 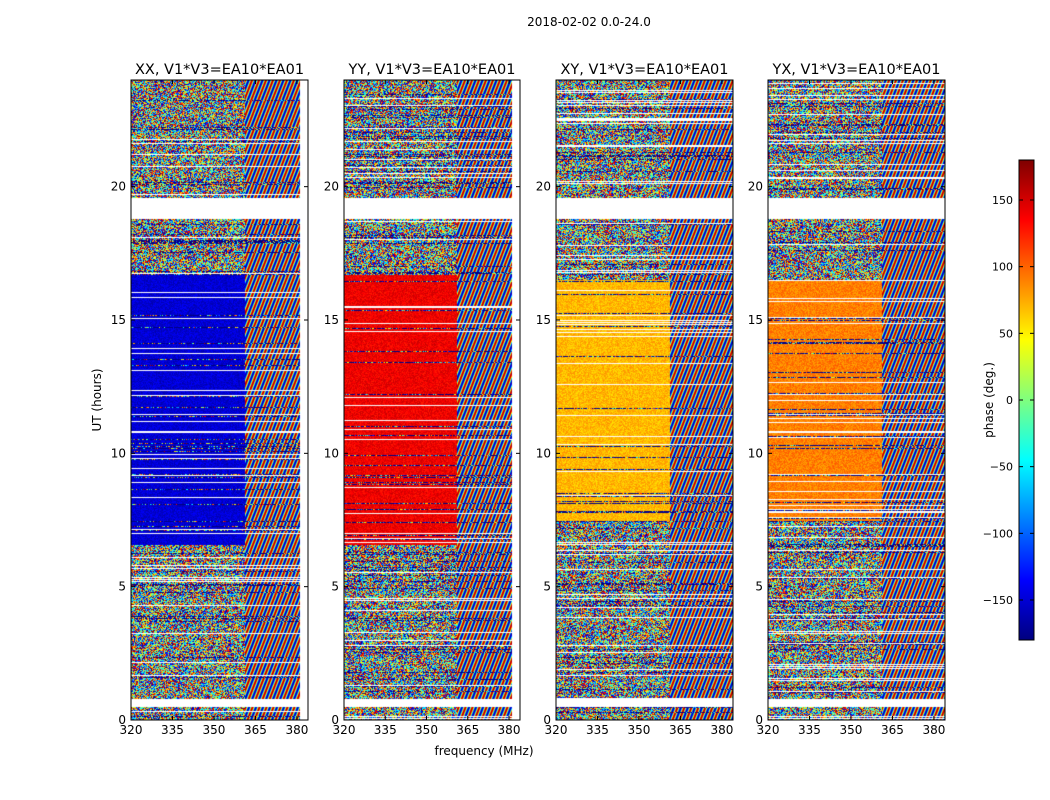 I want to click on svg-text: −50, so click(x=1001, y=467).